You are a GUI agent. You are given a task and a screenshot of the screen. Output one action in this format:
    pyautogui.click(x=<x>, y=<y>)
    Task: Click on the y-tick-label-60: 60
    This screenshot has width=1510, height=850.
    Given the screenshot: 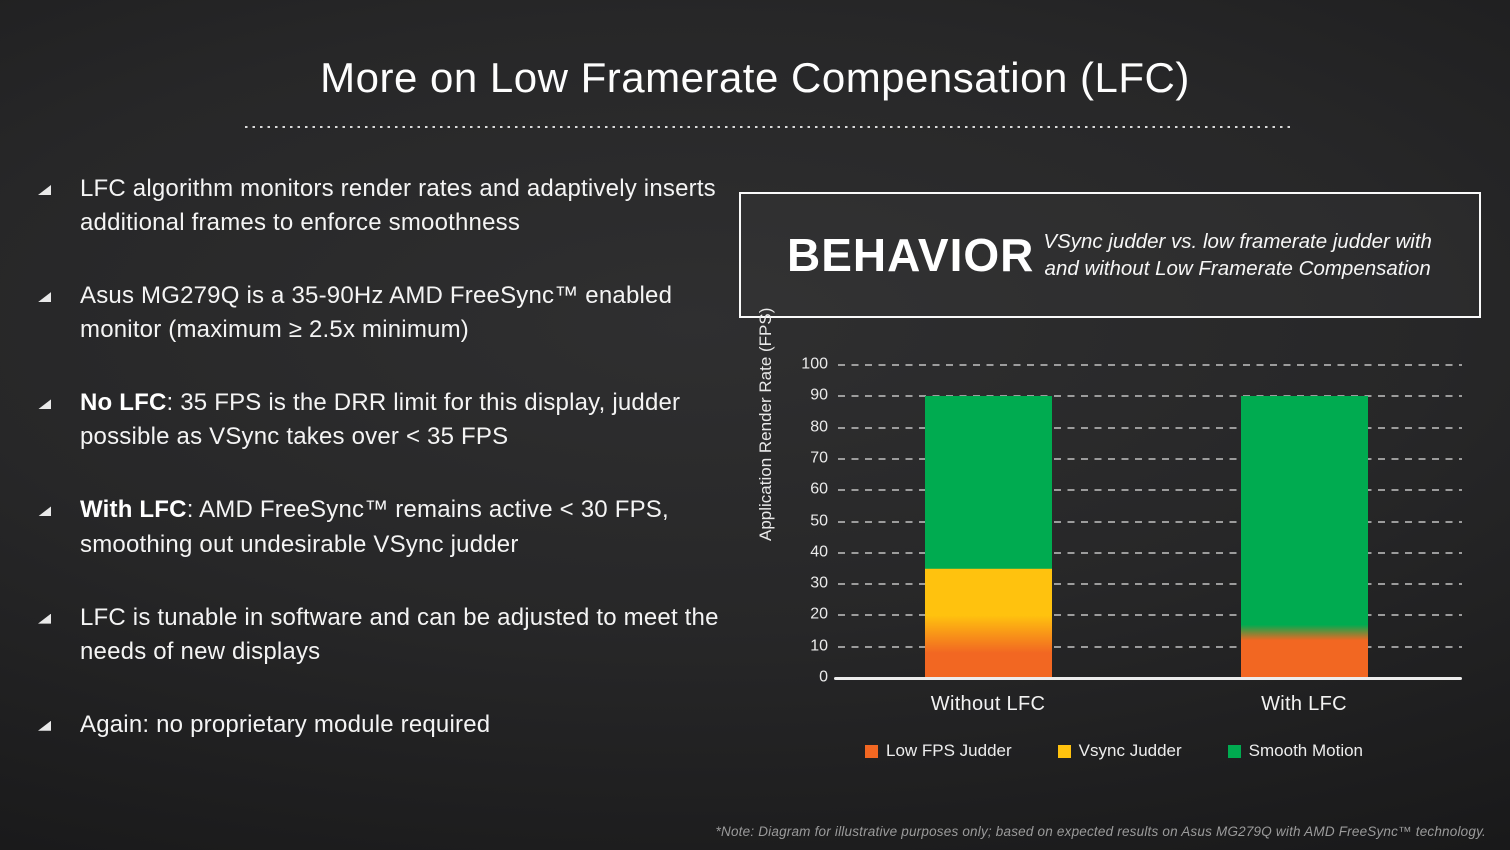 What is the action you would take?
    pyautogui.click(x=819, y=489)
    